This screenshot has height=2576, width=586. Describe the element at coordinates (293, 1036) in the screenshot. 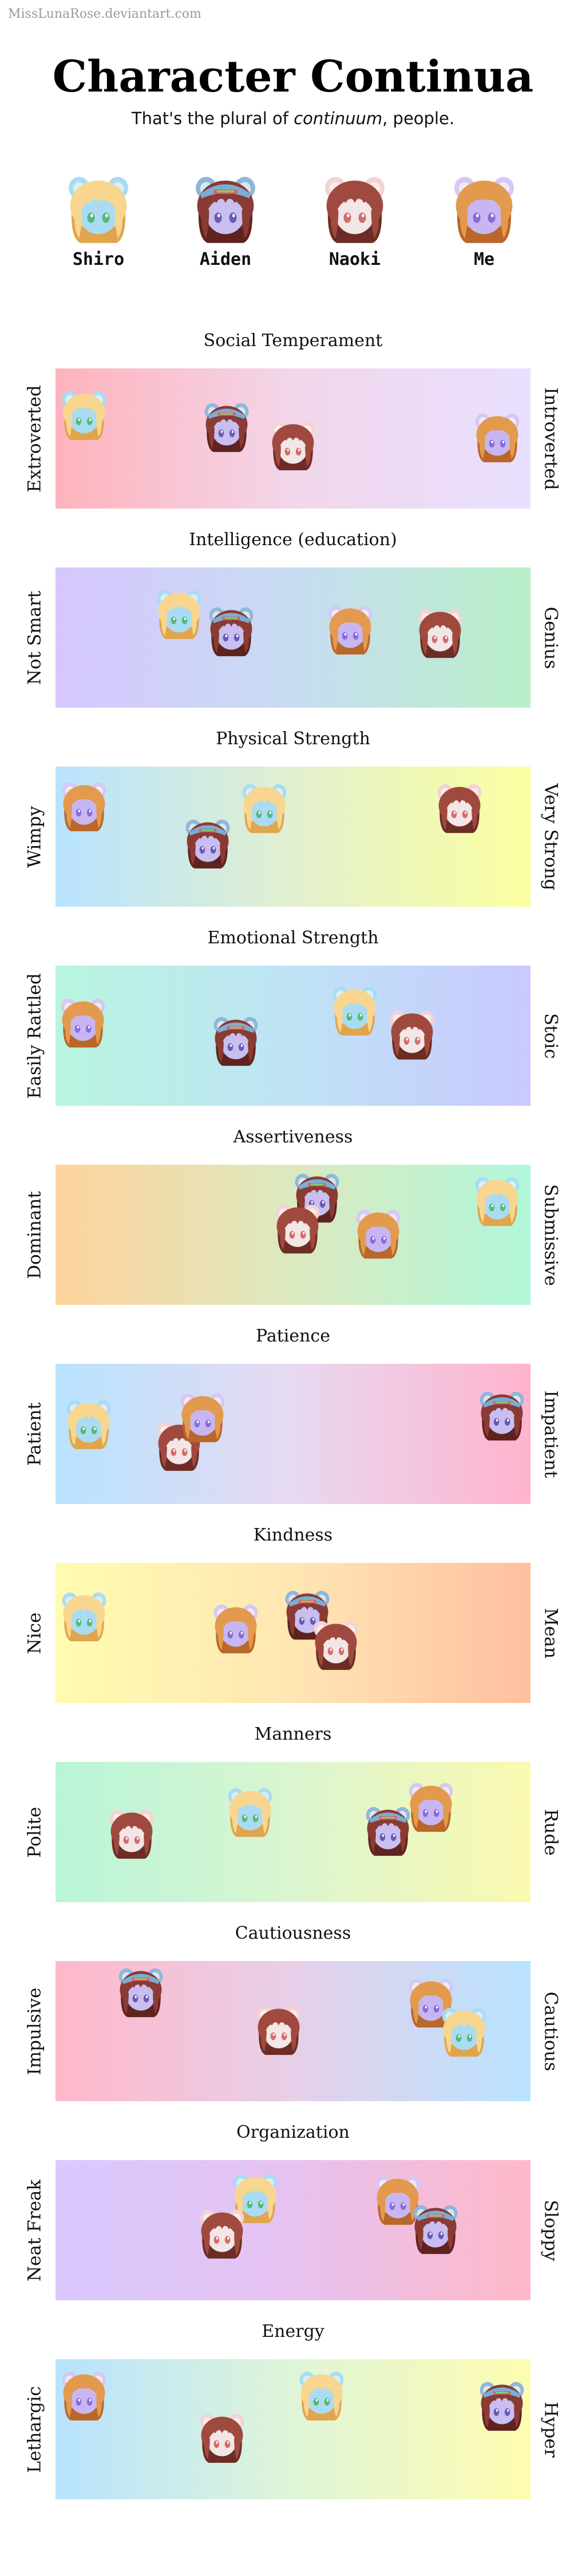

I see `scale-band-emotional-strength` at that location.